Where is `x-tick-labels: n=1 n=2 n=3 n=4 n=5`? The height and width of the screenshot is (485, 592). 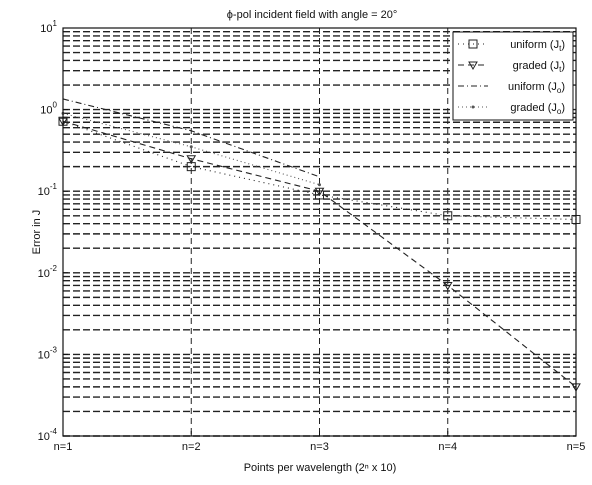
x-tick-labels: n=1 n=2 n=3 n=4 n=5 is located at coordinates (320, 442).